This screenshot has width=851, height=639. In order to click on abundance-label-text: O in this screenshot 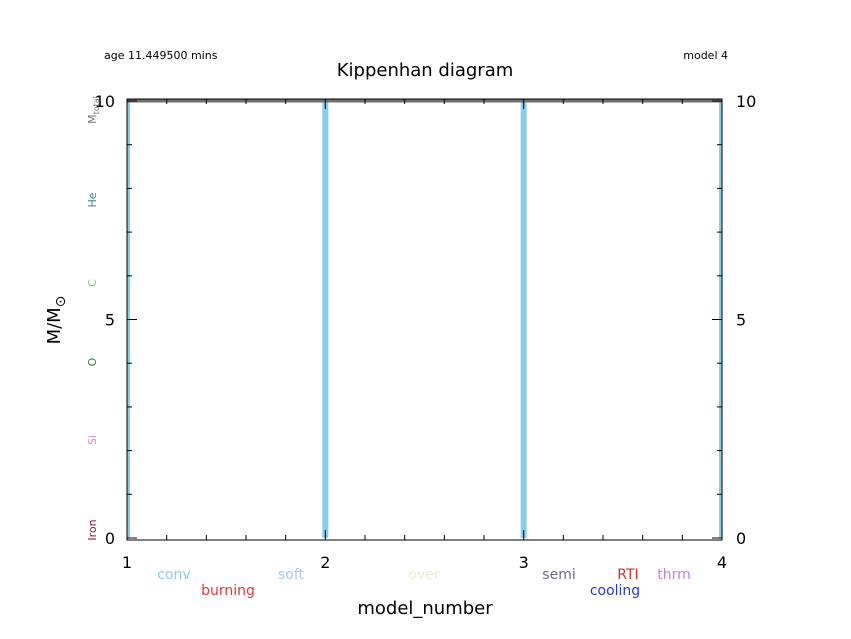, I will do `click(92, 361)`.